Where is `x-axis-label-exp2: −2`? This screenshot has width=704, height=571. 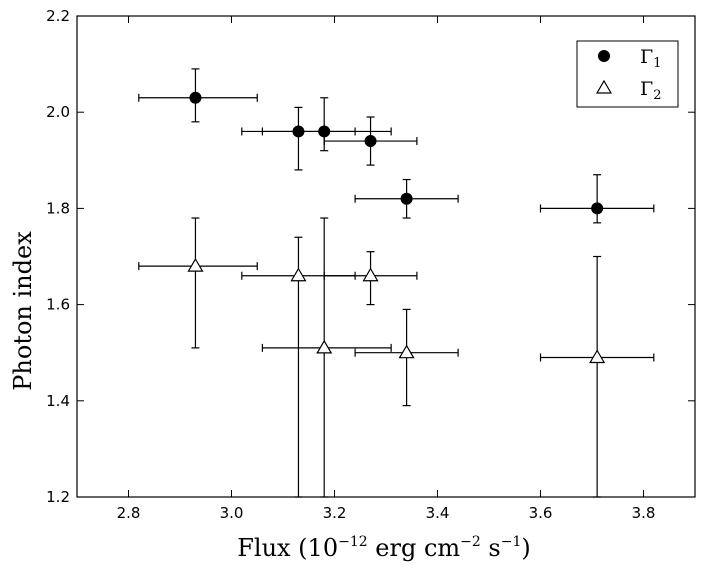 x-axis-label-exp2: −2 is located at coordinates (470, 542).